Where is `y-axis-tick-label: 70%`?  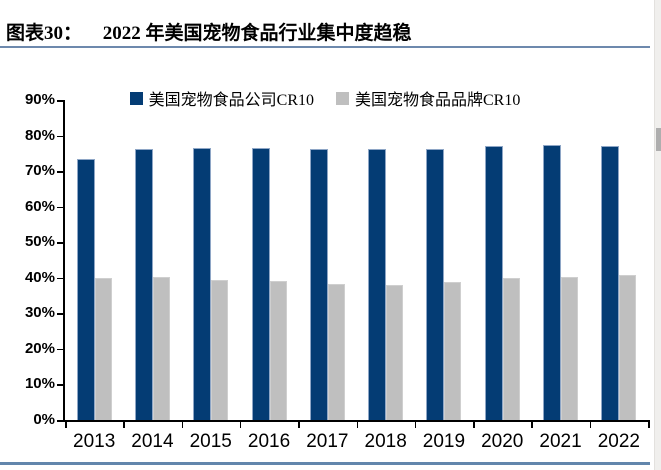 y-axis-tick-label: 70% is located at coordinates (39, 171).